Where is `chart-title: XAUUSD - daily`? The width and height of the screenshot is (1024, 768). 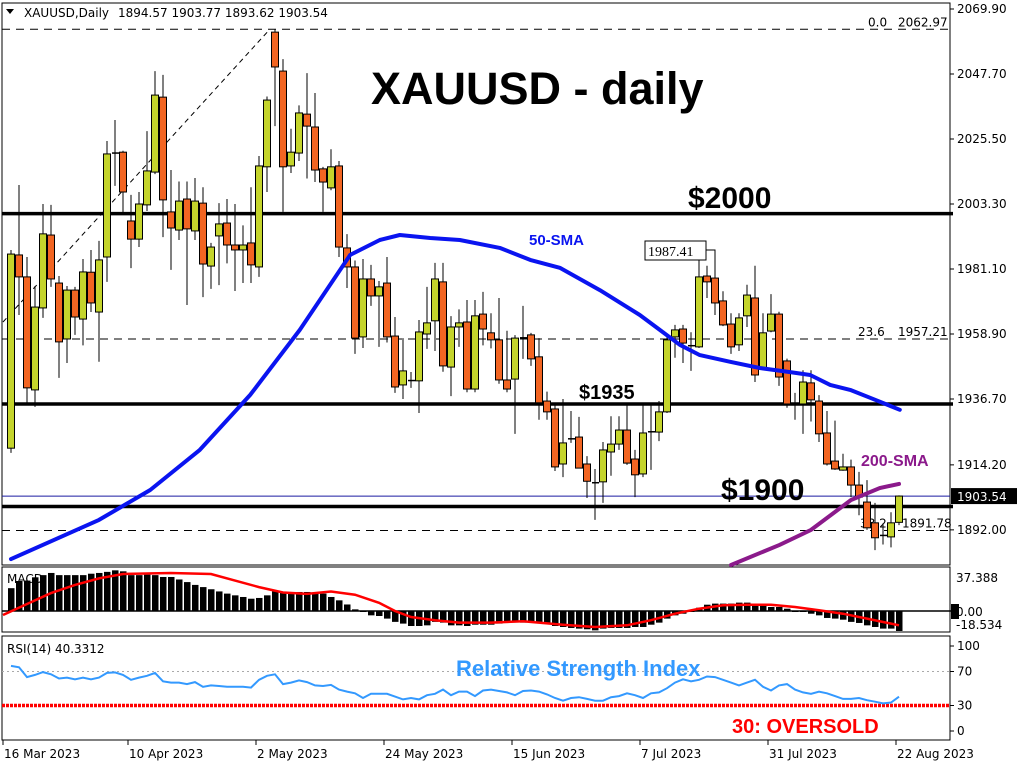 chart-title: XAUUSD - daily is located at coordinates (537, 88).